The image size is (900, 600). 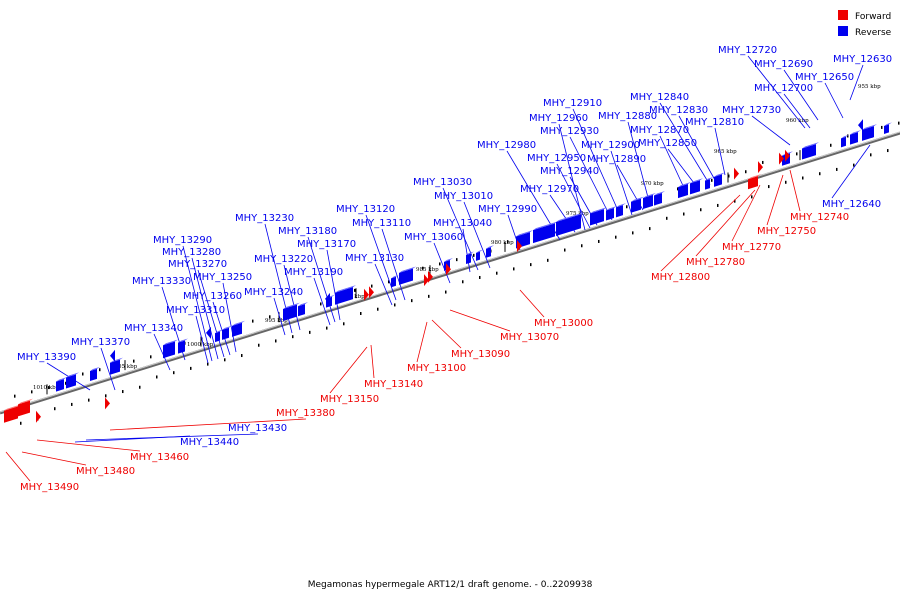 What do you see at coordinates (374, 258) in the screenshot?
I see `gene-label: MHY_13130` at bounding box center [374, 258].